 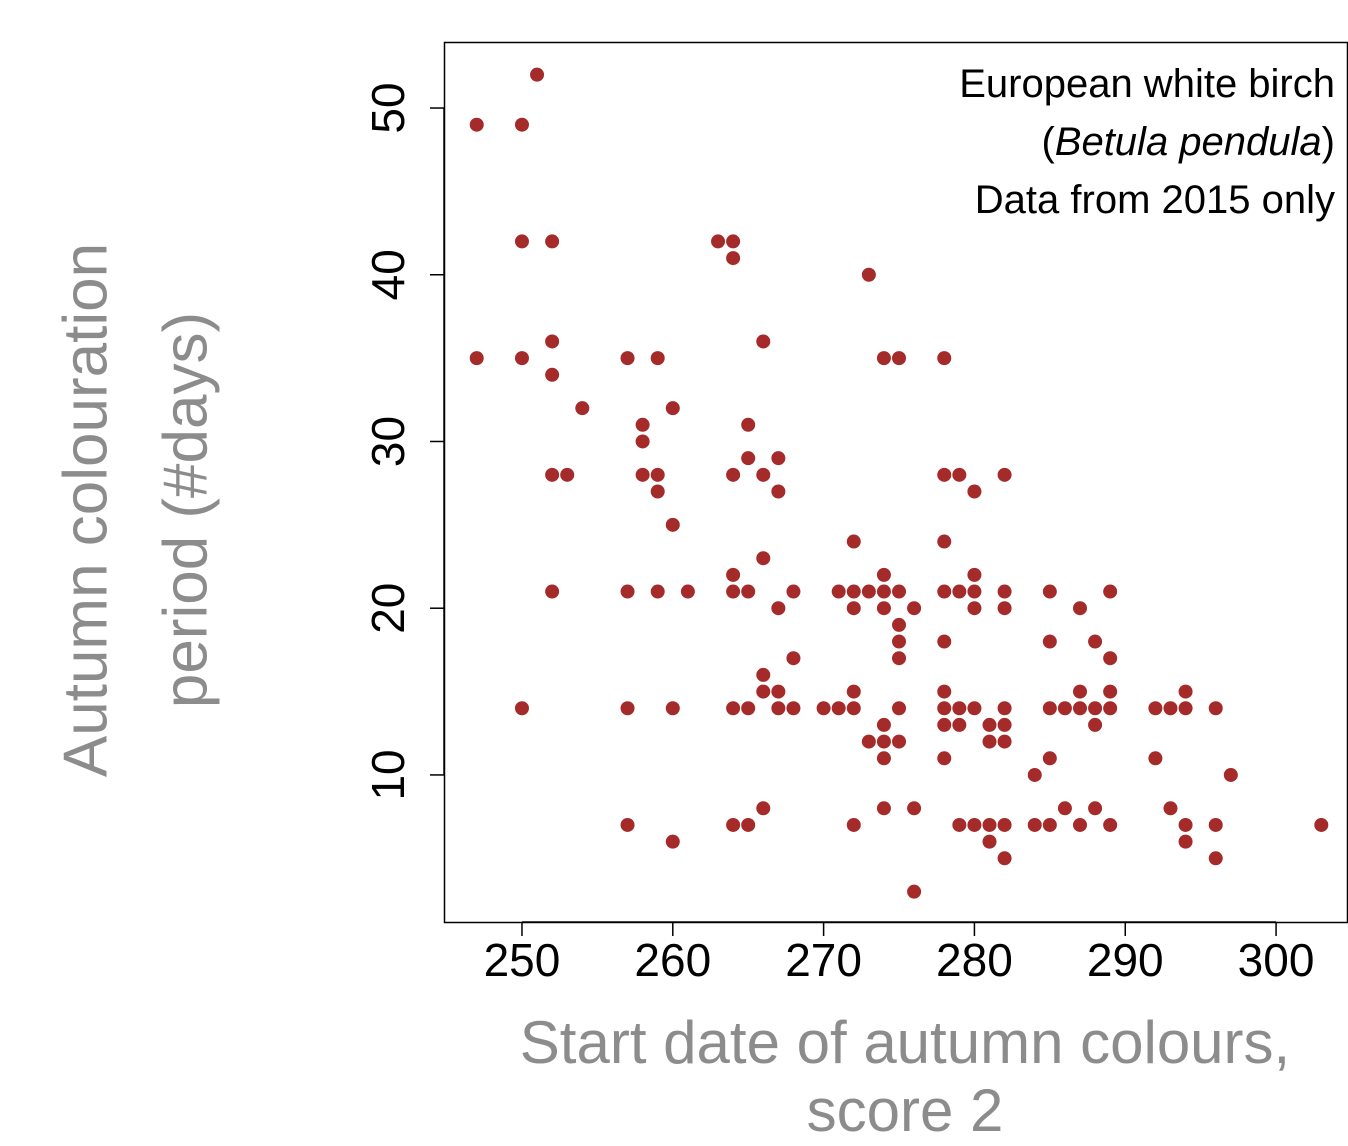 I want to click on x-tick-label: 280, so click(x=974, y=960).